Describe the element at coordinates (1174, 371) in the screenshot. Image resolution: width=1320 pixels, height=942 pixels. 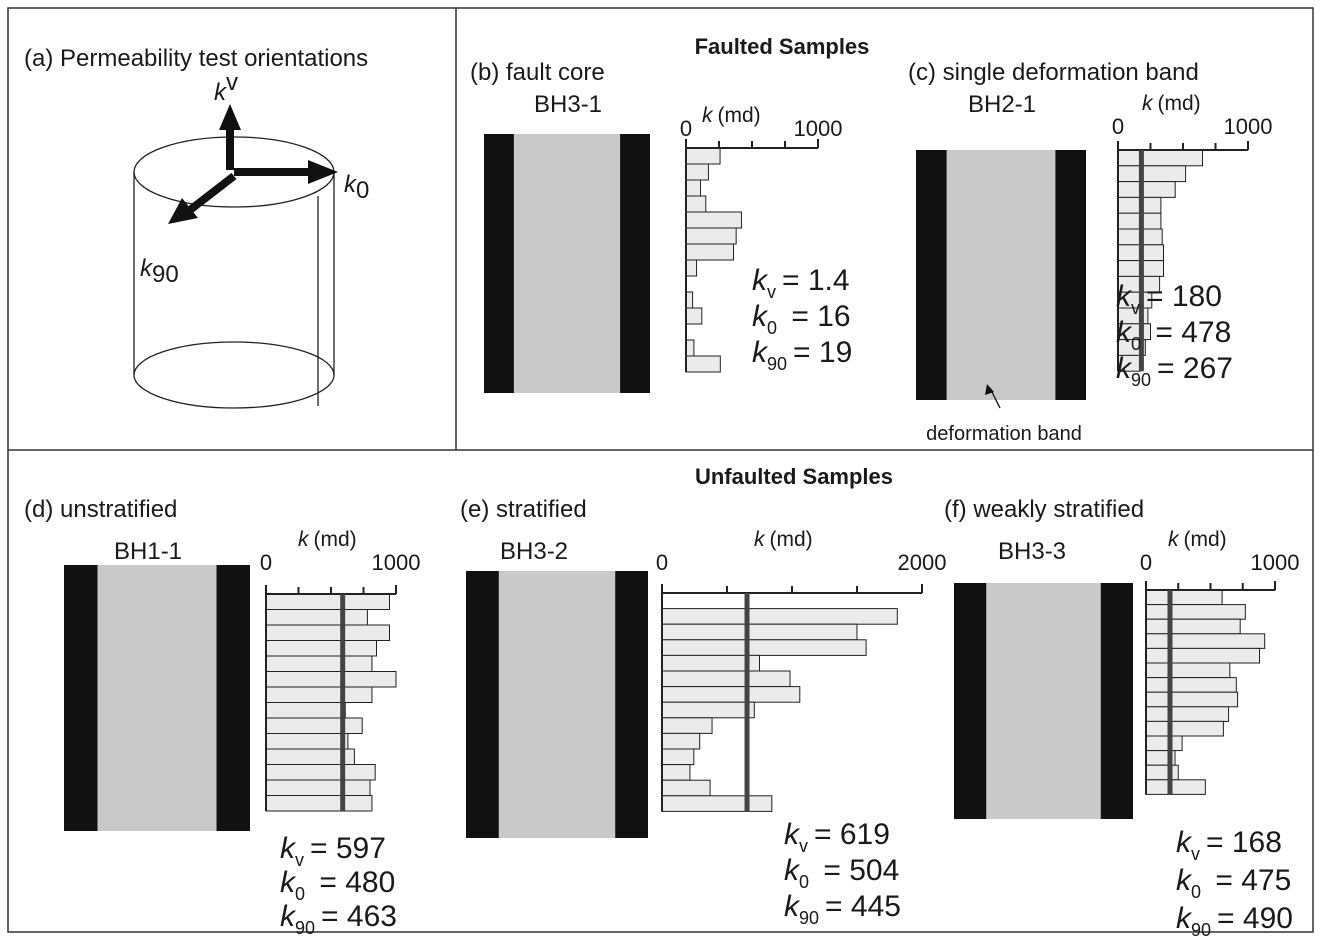
I see `permeability-stat: k90 = 267` at that location.